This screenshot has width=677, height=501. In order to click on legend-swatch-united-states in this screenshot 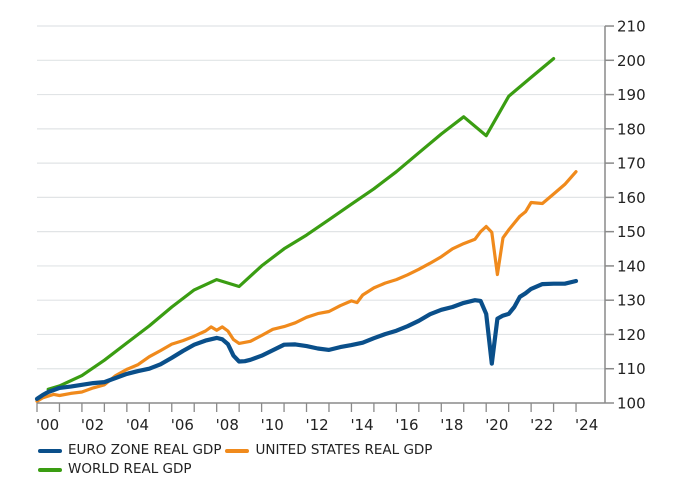, I will do `click(237, 450)`.